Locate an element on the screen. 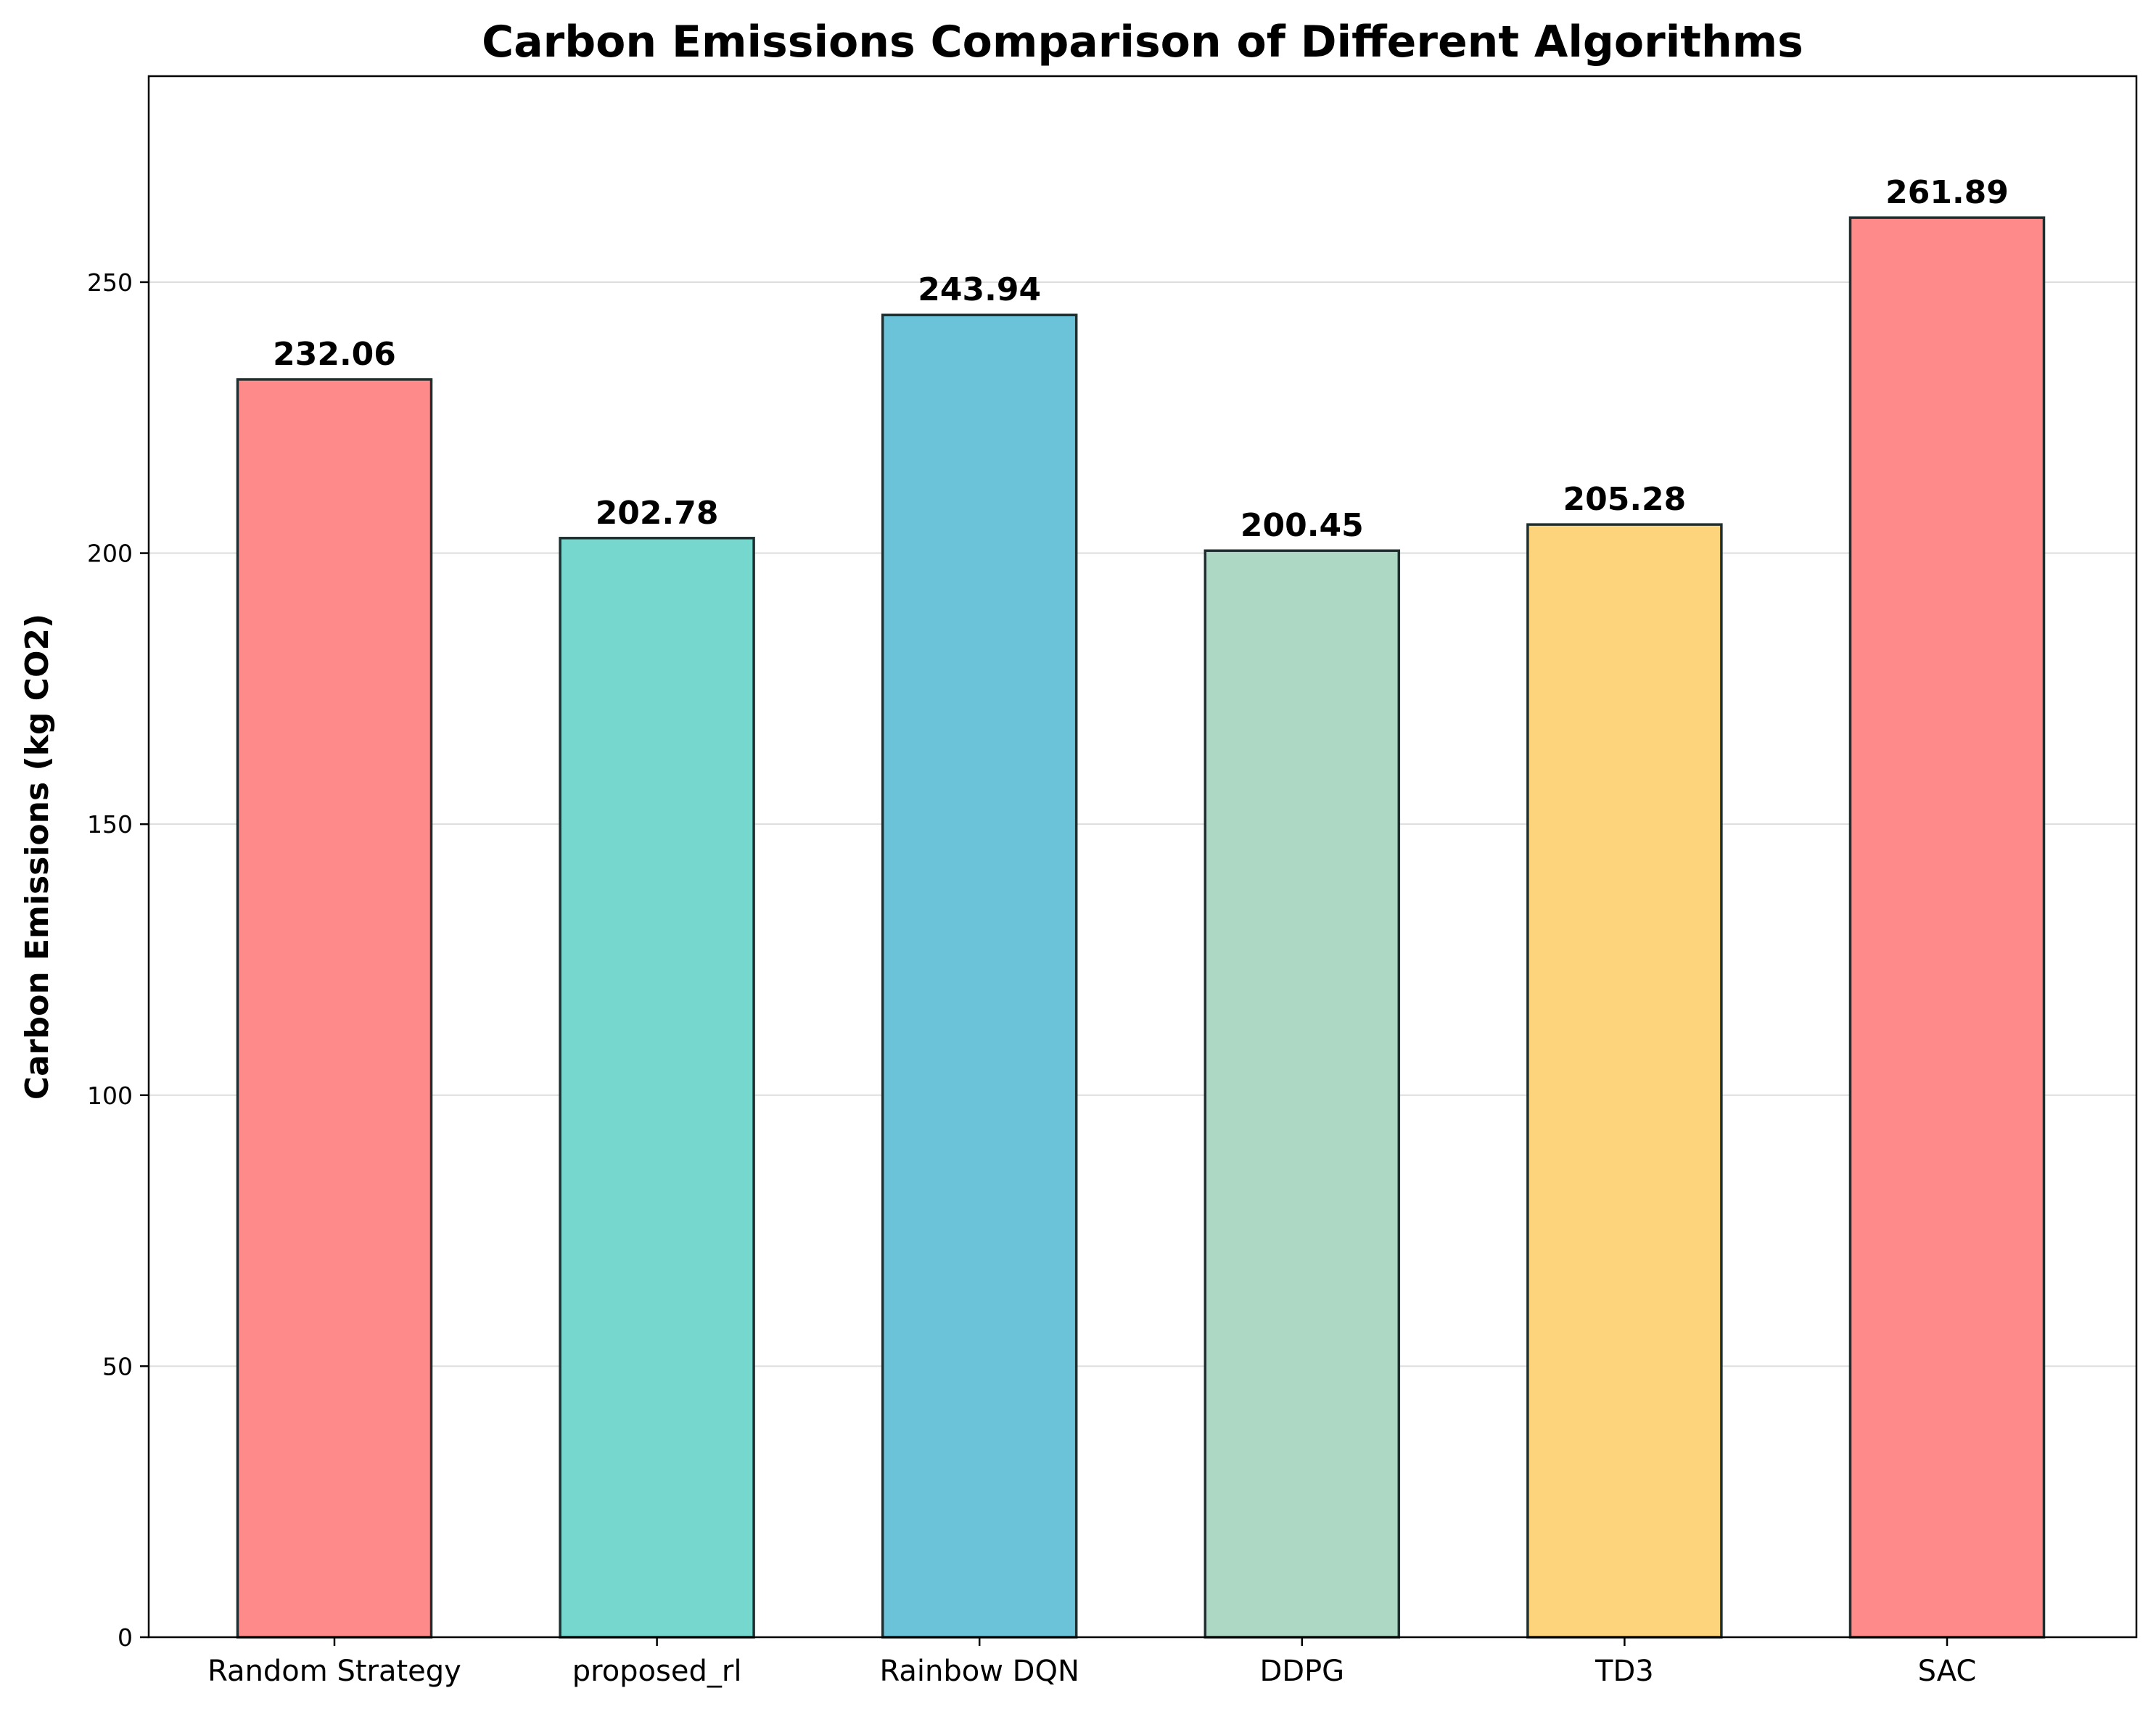 The image size is (2156, 1717). y-axis-ticks: 0 50 100 150 200 250 is located at coordinates (118, 960).